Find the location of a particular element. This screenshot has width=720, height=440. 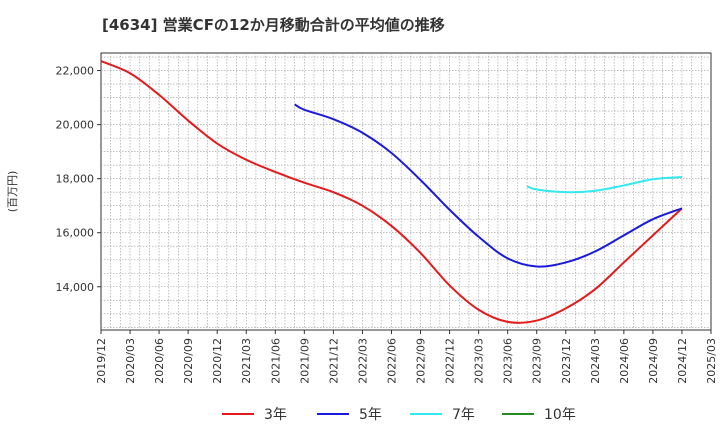

x-tick-label: 2019/12 is located at coordinates (101, 361).